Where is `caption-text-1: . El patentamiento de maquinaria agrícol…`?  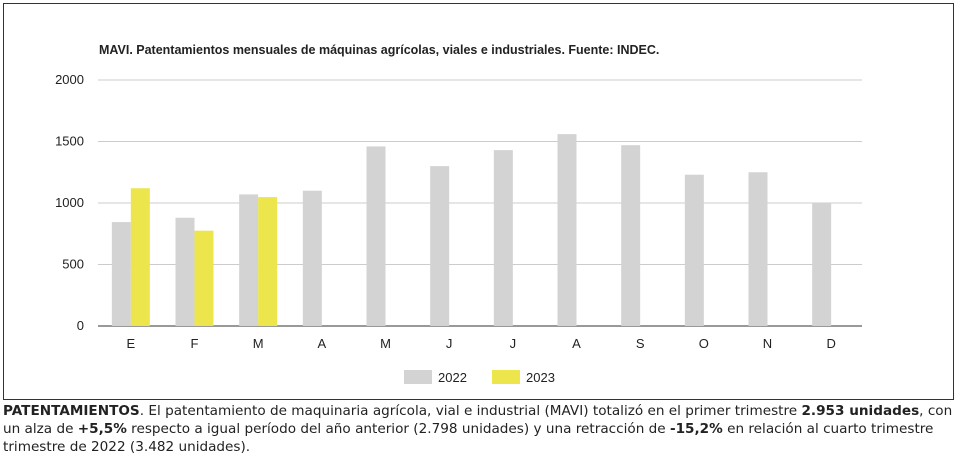 caption-text-1: . El patentamiento de maquinaria agrícol… is located at coordinates (470, 411).